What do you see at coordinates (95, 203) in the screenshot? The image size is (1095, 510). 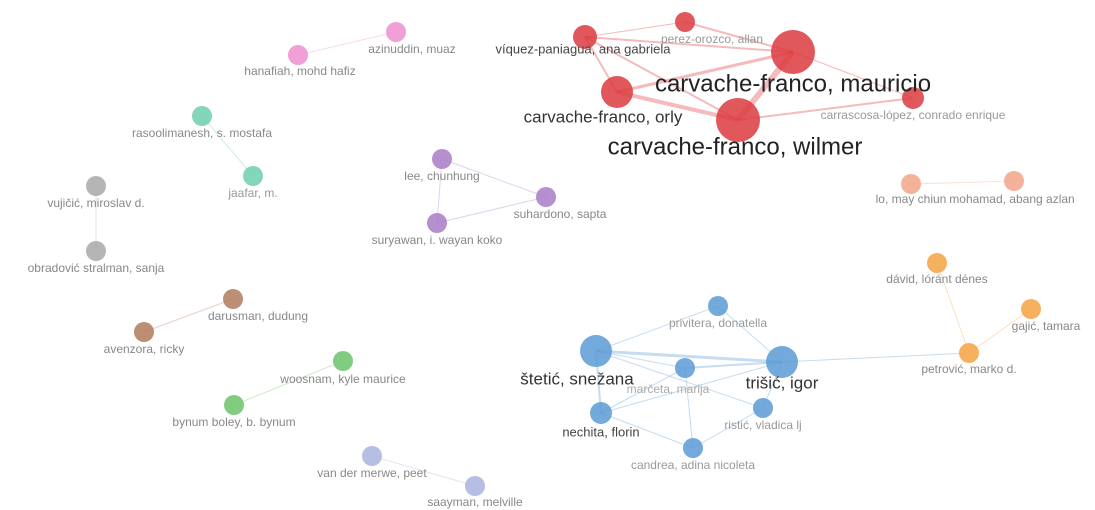 I see `node-label: vujičić, miroslav d.` at bounding box center [95, 203].